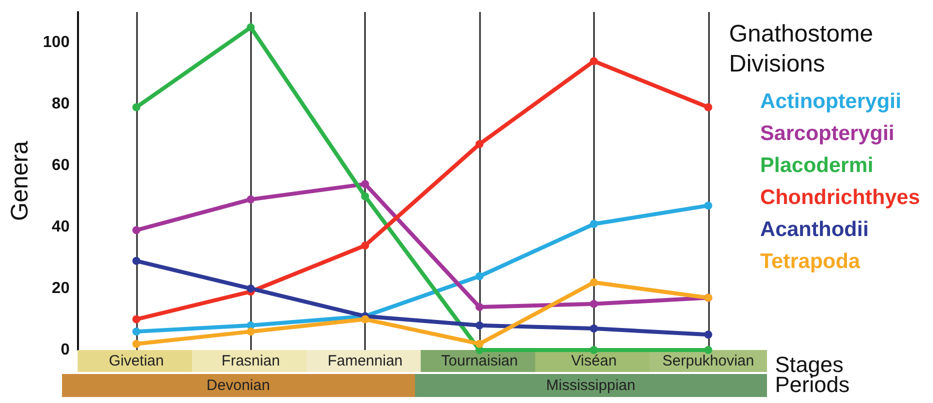  Describe the element at coordinates (61, 104) in the screenshot. I see `y-tick-label: 80` at that location.